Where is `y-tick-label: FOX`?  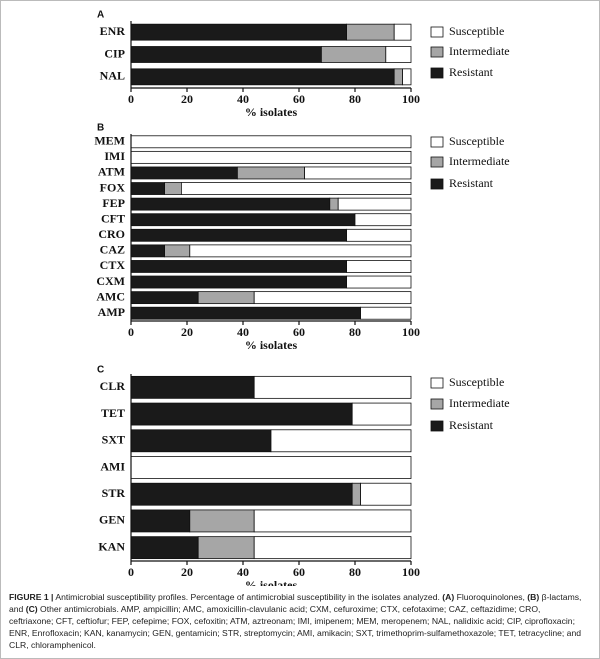 y-tick-label: FOX is located at coordinates (113, 187).